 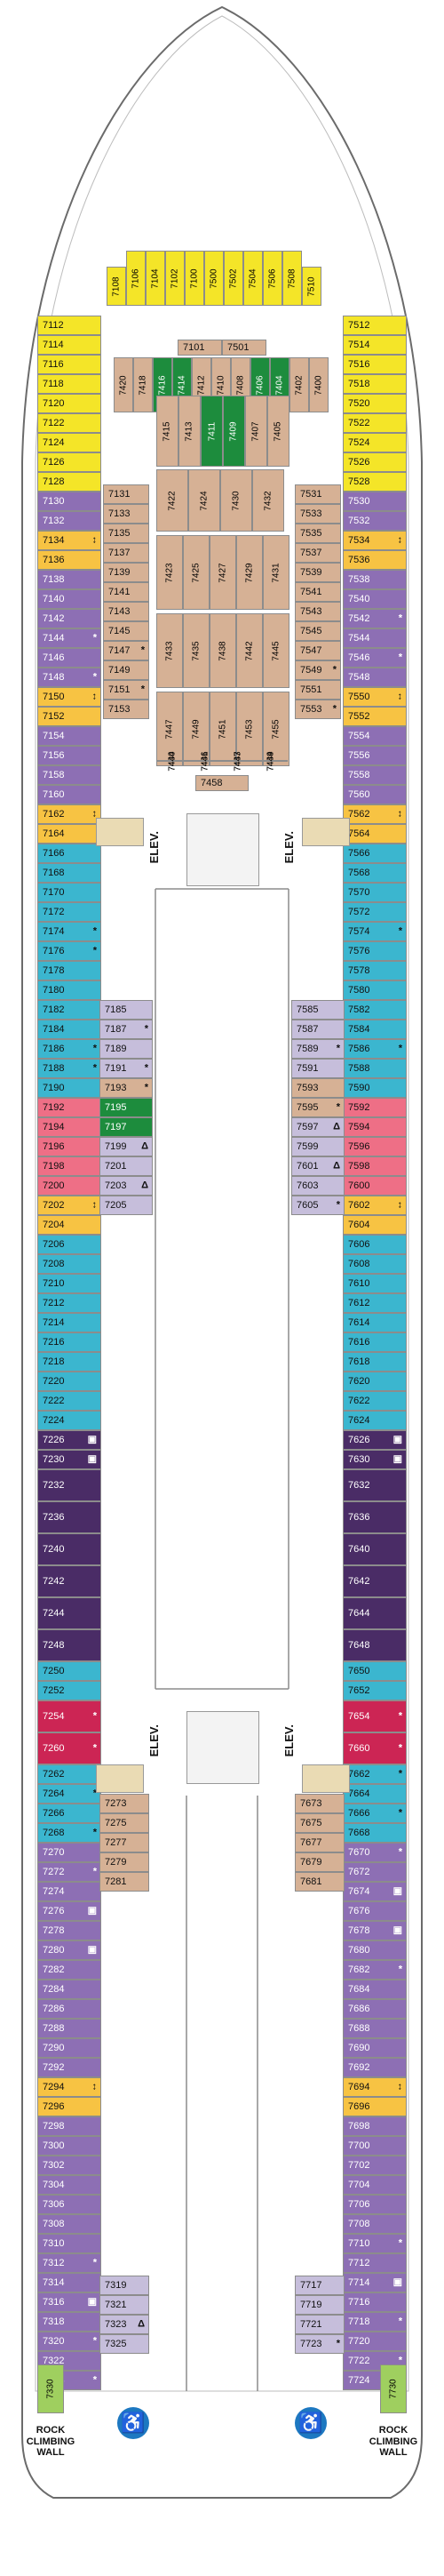 I want to click on cabin-7680: 7680, so click(x=375, y=1950).